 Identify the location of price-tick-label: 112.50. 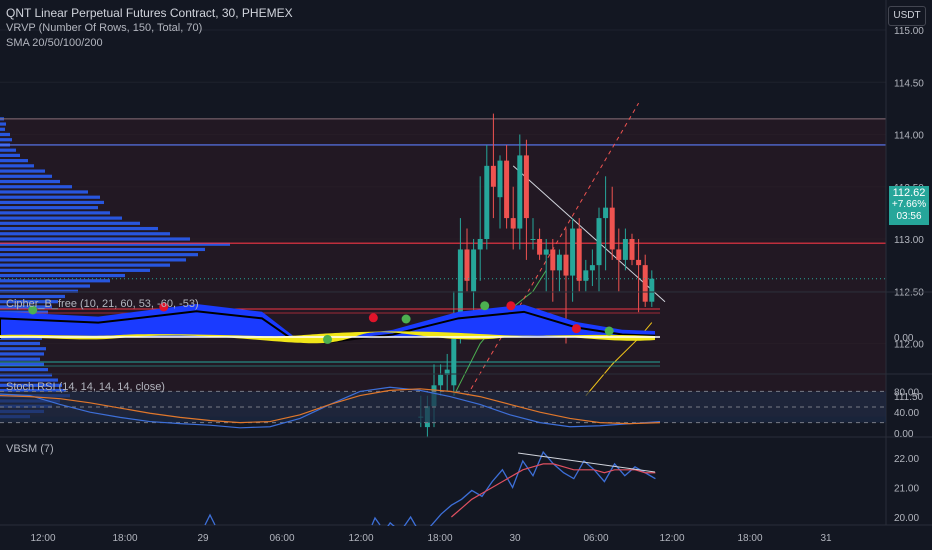
(909, 292).